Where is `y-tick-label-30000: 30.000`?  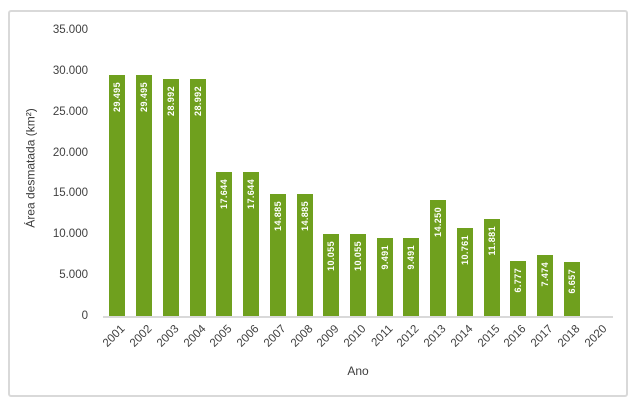 y-tick-label-30000: 30.000 is located at coordinates (70, 70).